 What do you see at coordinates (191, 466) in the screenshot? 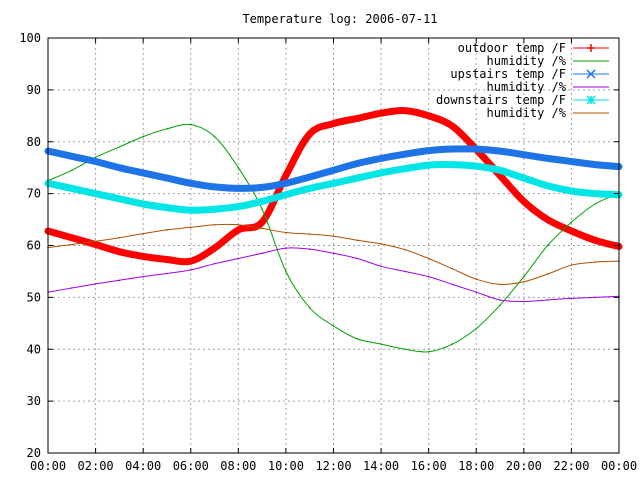
I see `x-tick-label: 06:00` at bounding box center [191, 466].